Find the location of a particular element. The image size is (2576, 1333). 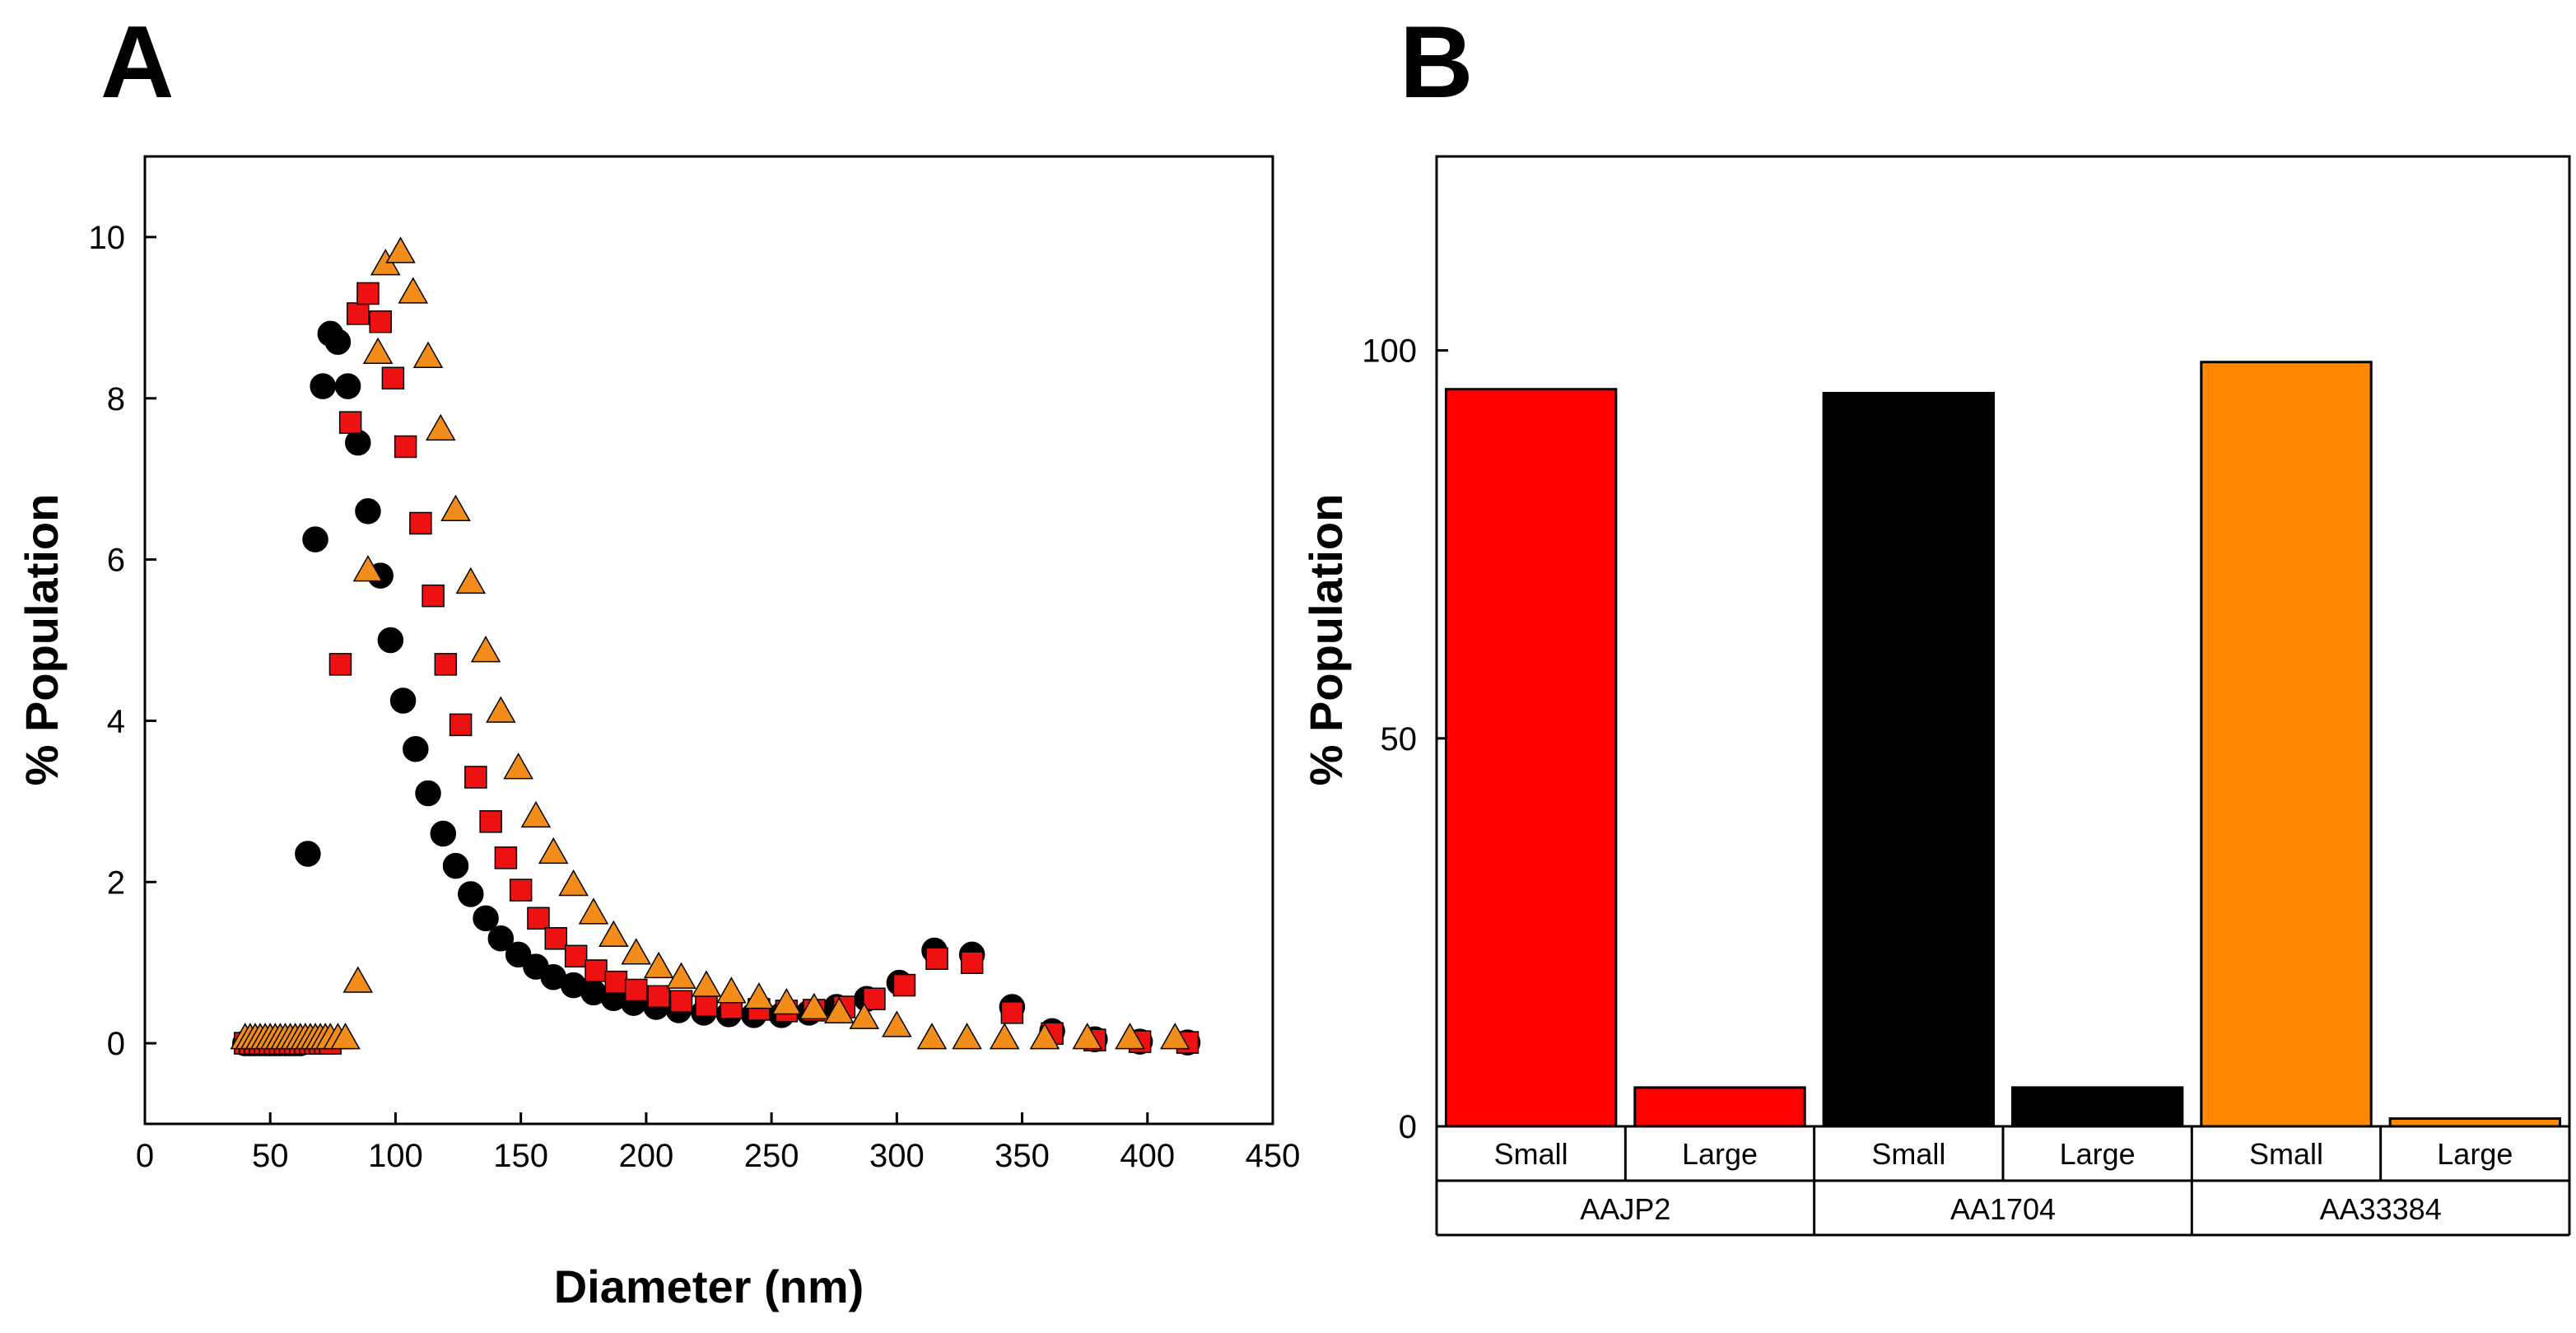

panel-b-y-tick-label: 100 is located at coordinates (1389, 352).